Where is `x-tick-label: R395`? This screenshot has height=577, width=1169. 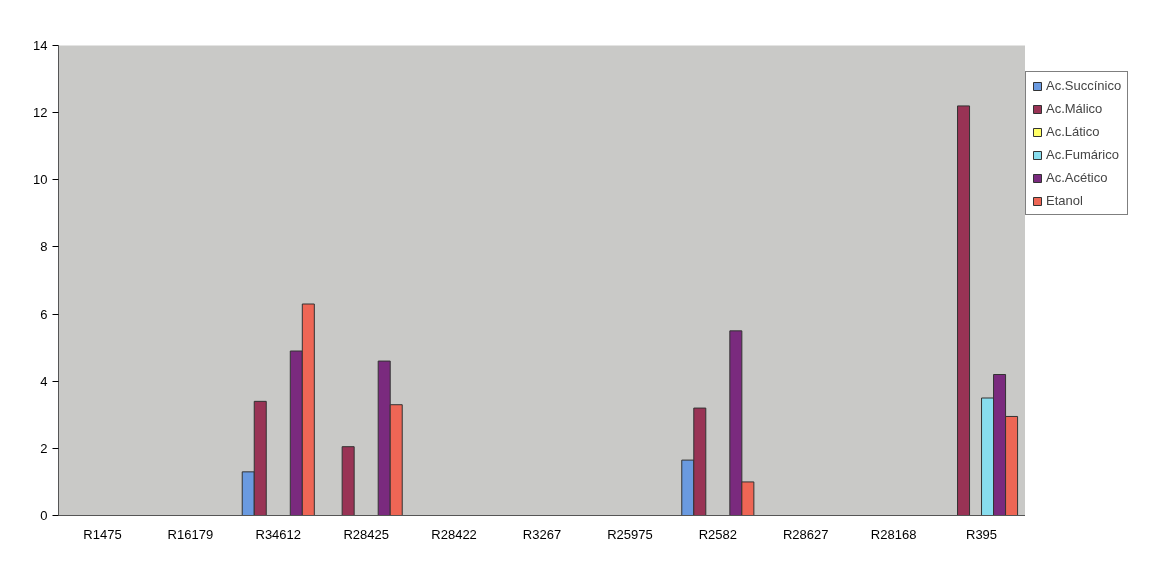 x-tick-label: R395 is located at coordinates (982, 534).